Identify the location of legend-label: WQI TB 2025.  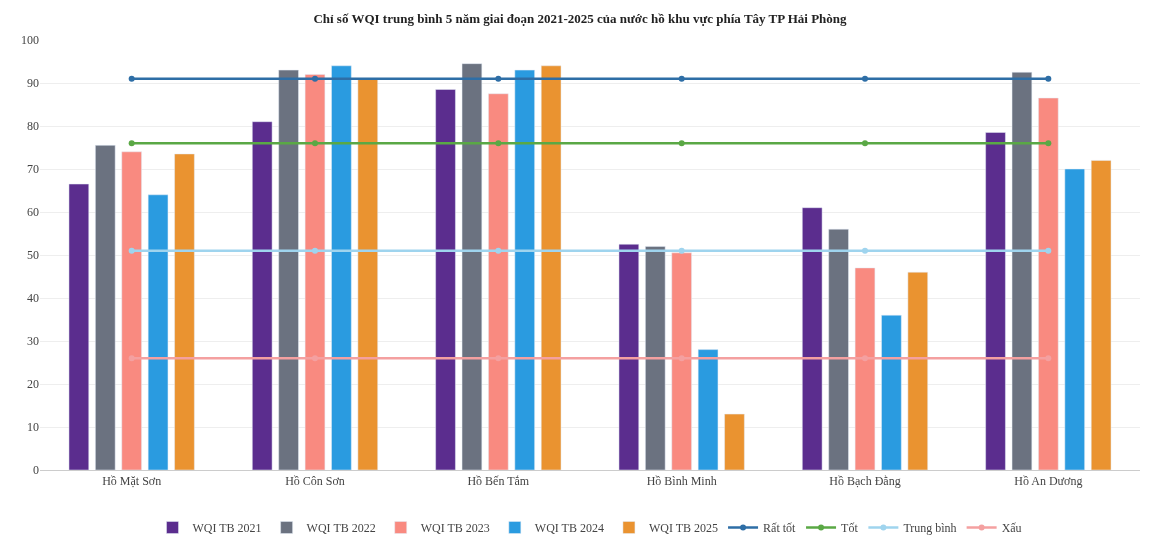
(683, 528).